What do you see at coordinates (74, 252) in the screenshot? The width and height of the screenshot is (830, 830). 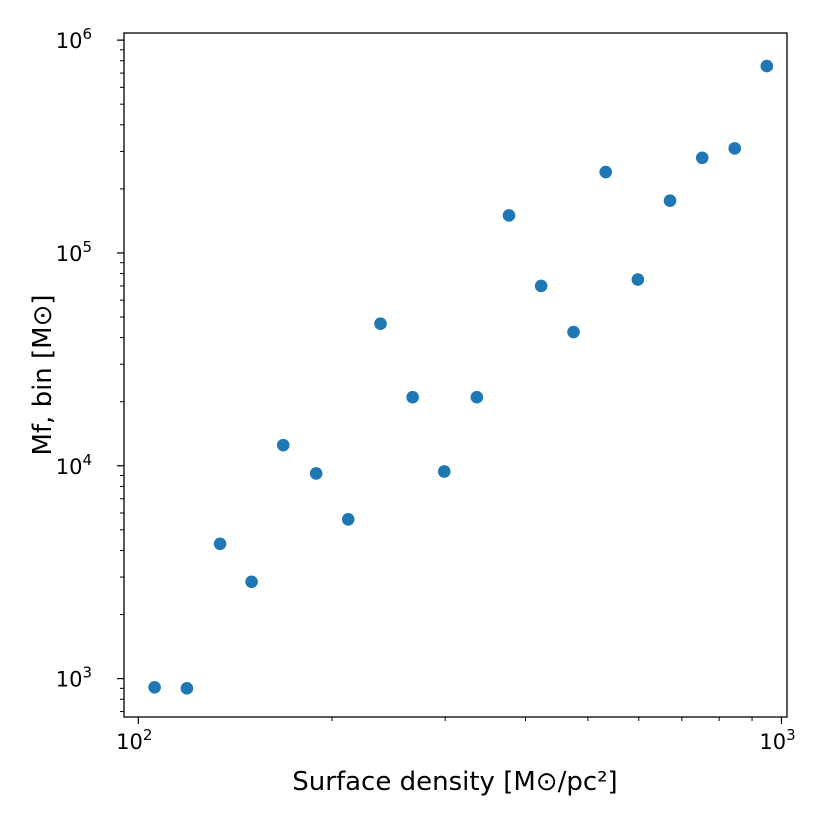 I see `y-tick-label: 10⁵` at bounding box center [74, 252].